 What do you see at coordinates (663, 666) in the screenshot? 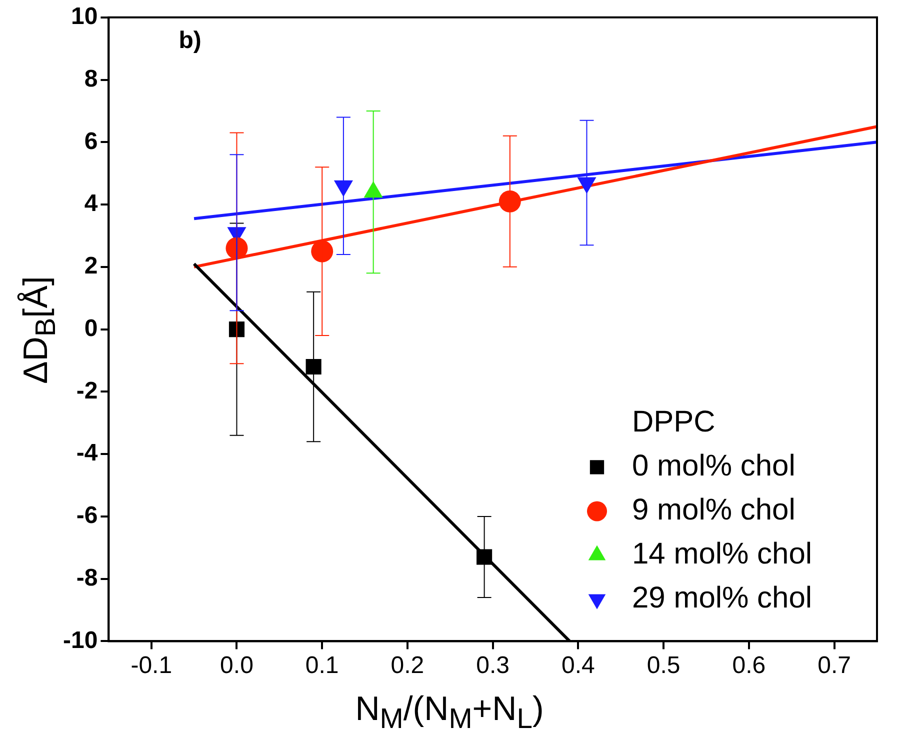
I see `x-tick-label: 0.5` at bounding box center [663, 666].